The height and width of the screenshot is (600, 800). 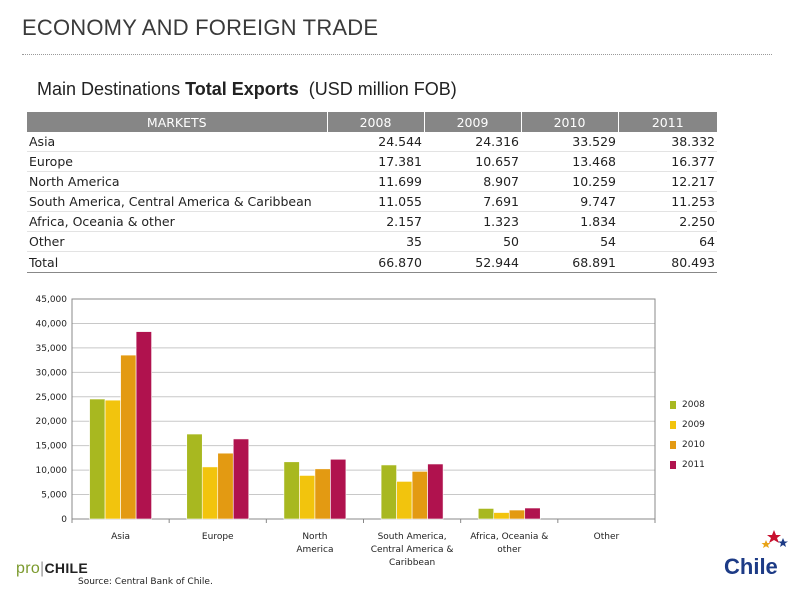 I want to click on y-tick-label: 10,000, so click(x=52, y=471).